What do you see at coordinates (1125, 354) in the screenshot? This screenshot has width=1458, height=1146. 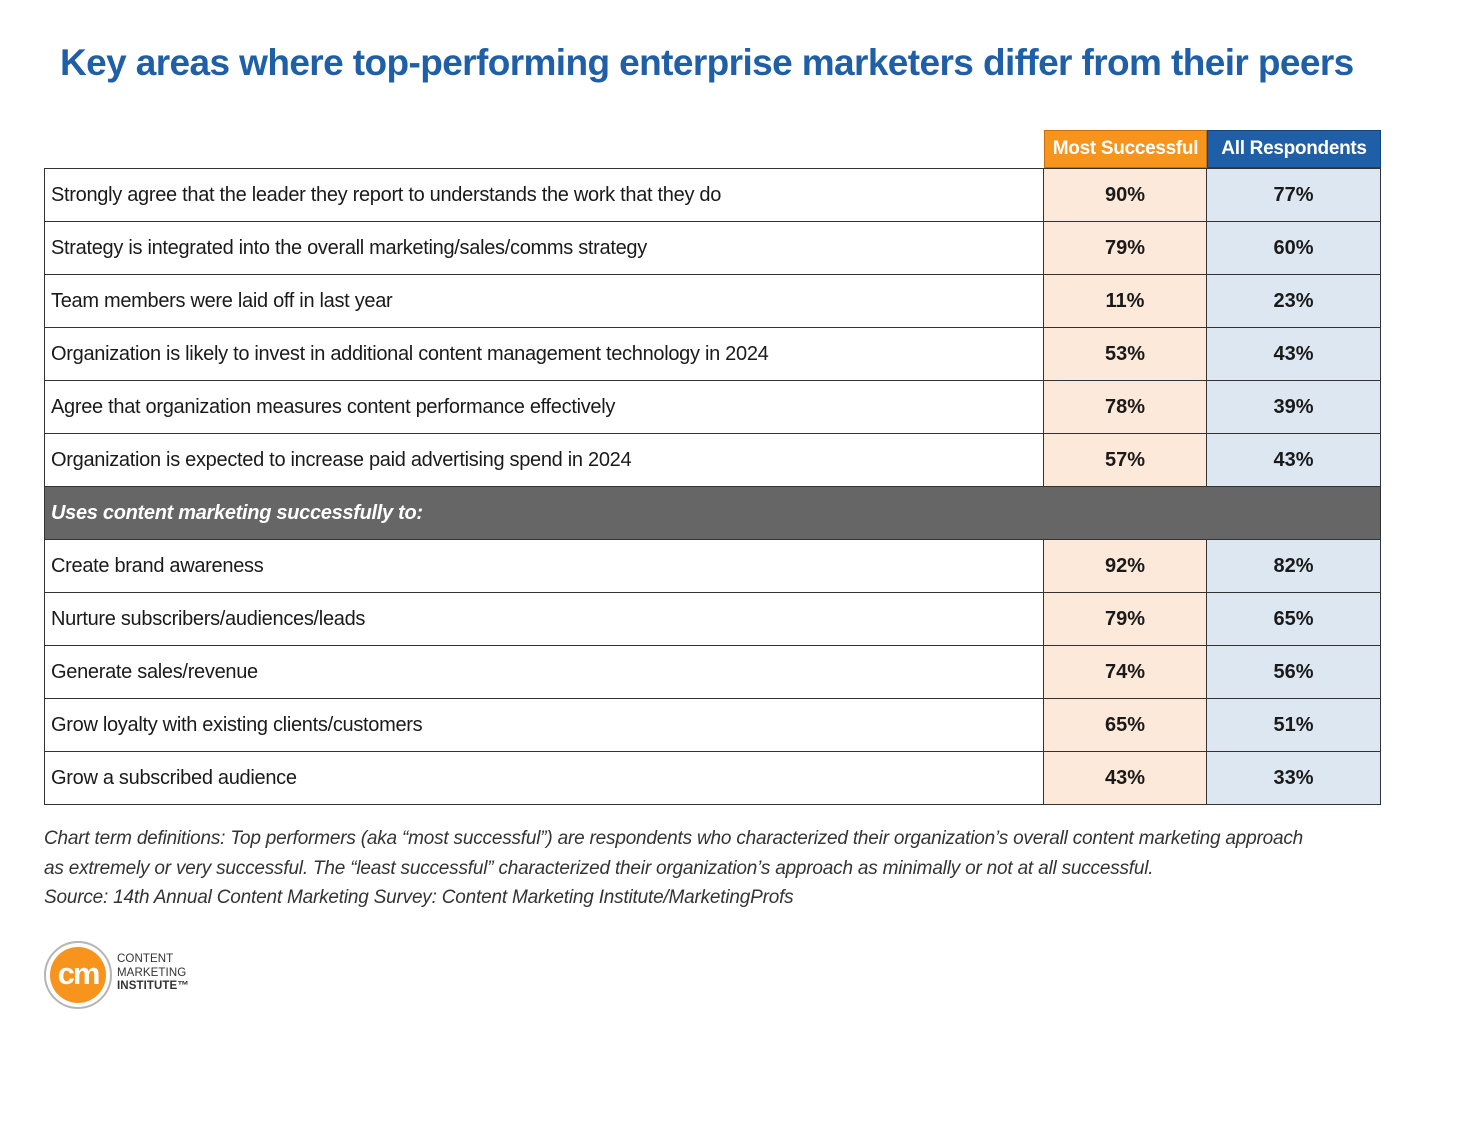 I see `value-most-successful: 53%` at bounding box center [1125, 354].